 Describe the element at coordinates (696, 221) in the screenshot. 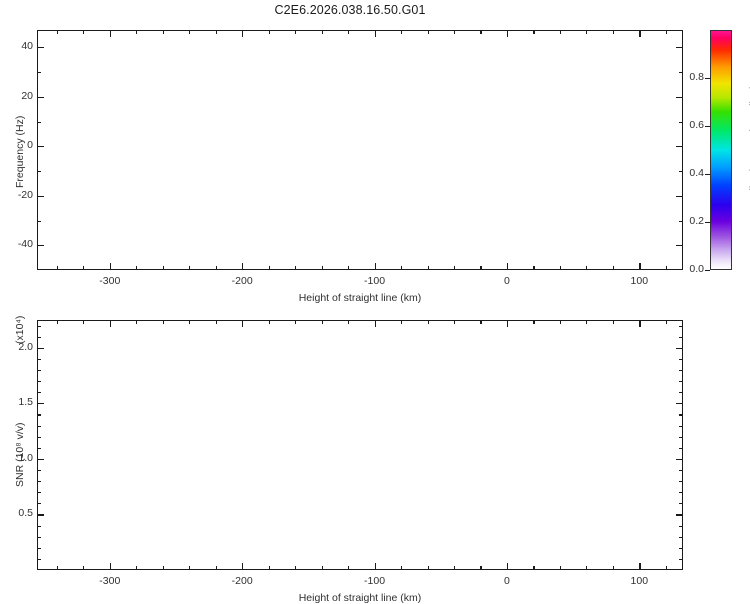

I see `axis-tick-label: 0.2` at that location.